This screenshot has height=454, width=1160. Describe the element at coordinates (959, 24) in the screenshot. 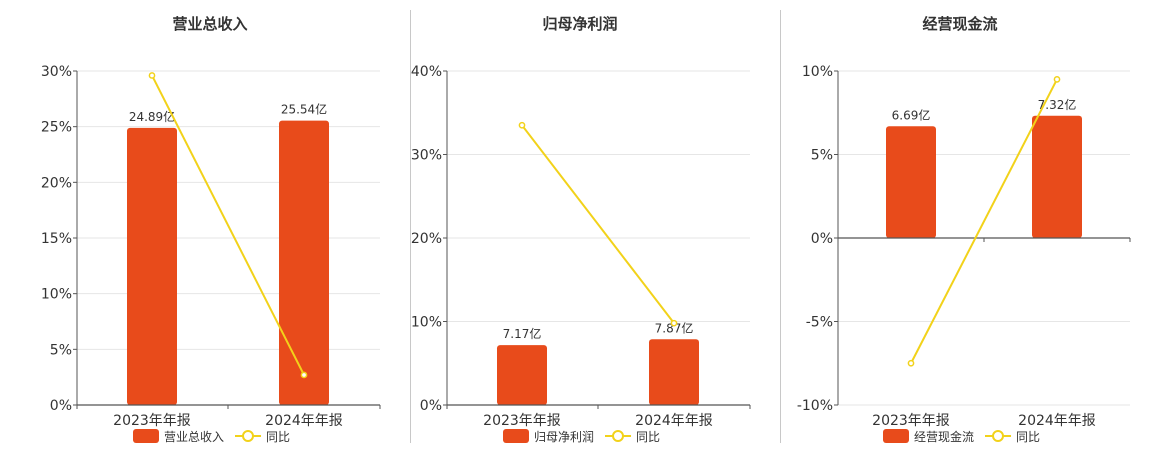

I see `chart-title: 经营现金流` at that location.